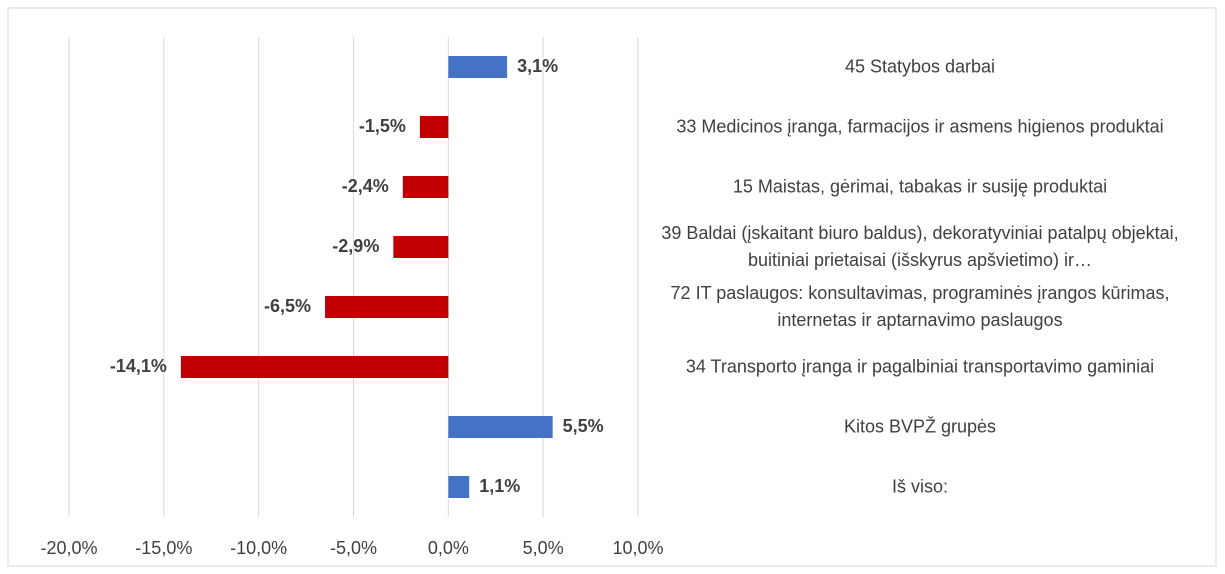 The image size is (1225, 574). Describe the element at coordinates (499, 486) in the screenshot. I see `data-label: 1,1%` at that location.